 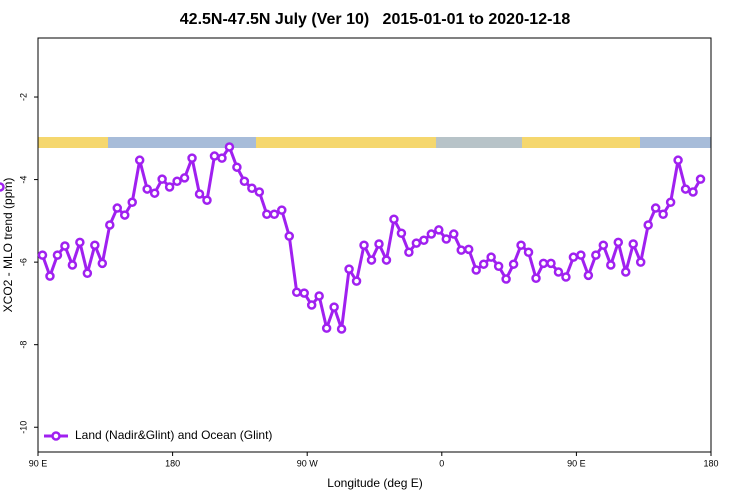 What do you see at coordinates (23, 180) in the screenshot?
I see `y-tick-label: -4` at bounding box center [23, 180].